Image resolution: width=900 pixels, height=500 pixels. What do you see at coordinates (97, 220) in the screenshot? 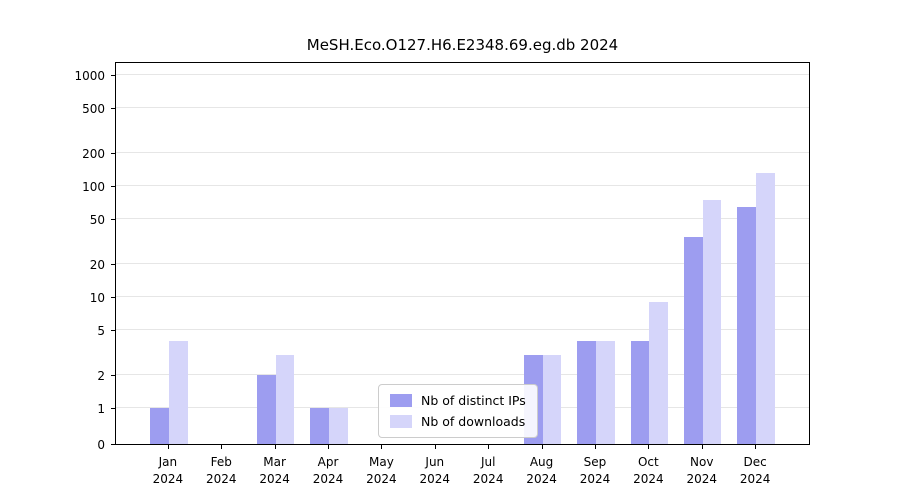
I see `y-tick-label: 50` at bounding box center [97, 220].